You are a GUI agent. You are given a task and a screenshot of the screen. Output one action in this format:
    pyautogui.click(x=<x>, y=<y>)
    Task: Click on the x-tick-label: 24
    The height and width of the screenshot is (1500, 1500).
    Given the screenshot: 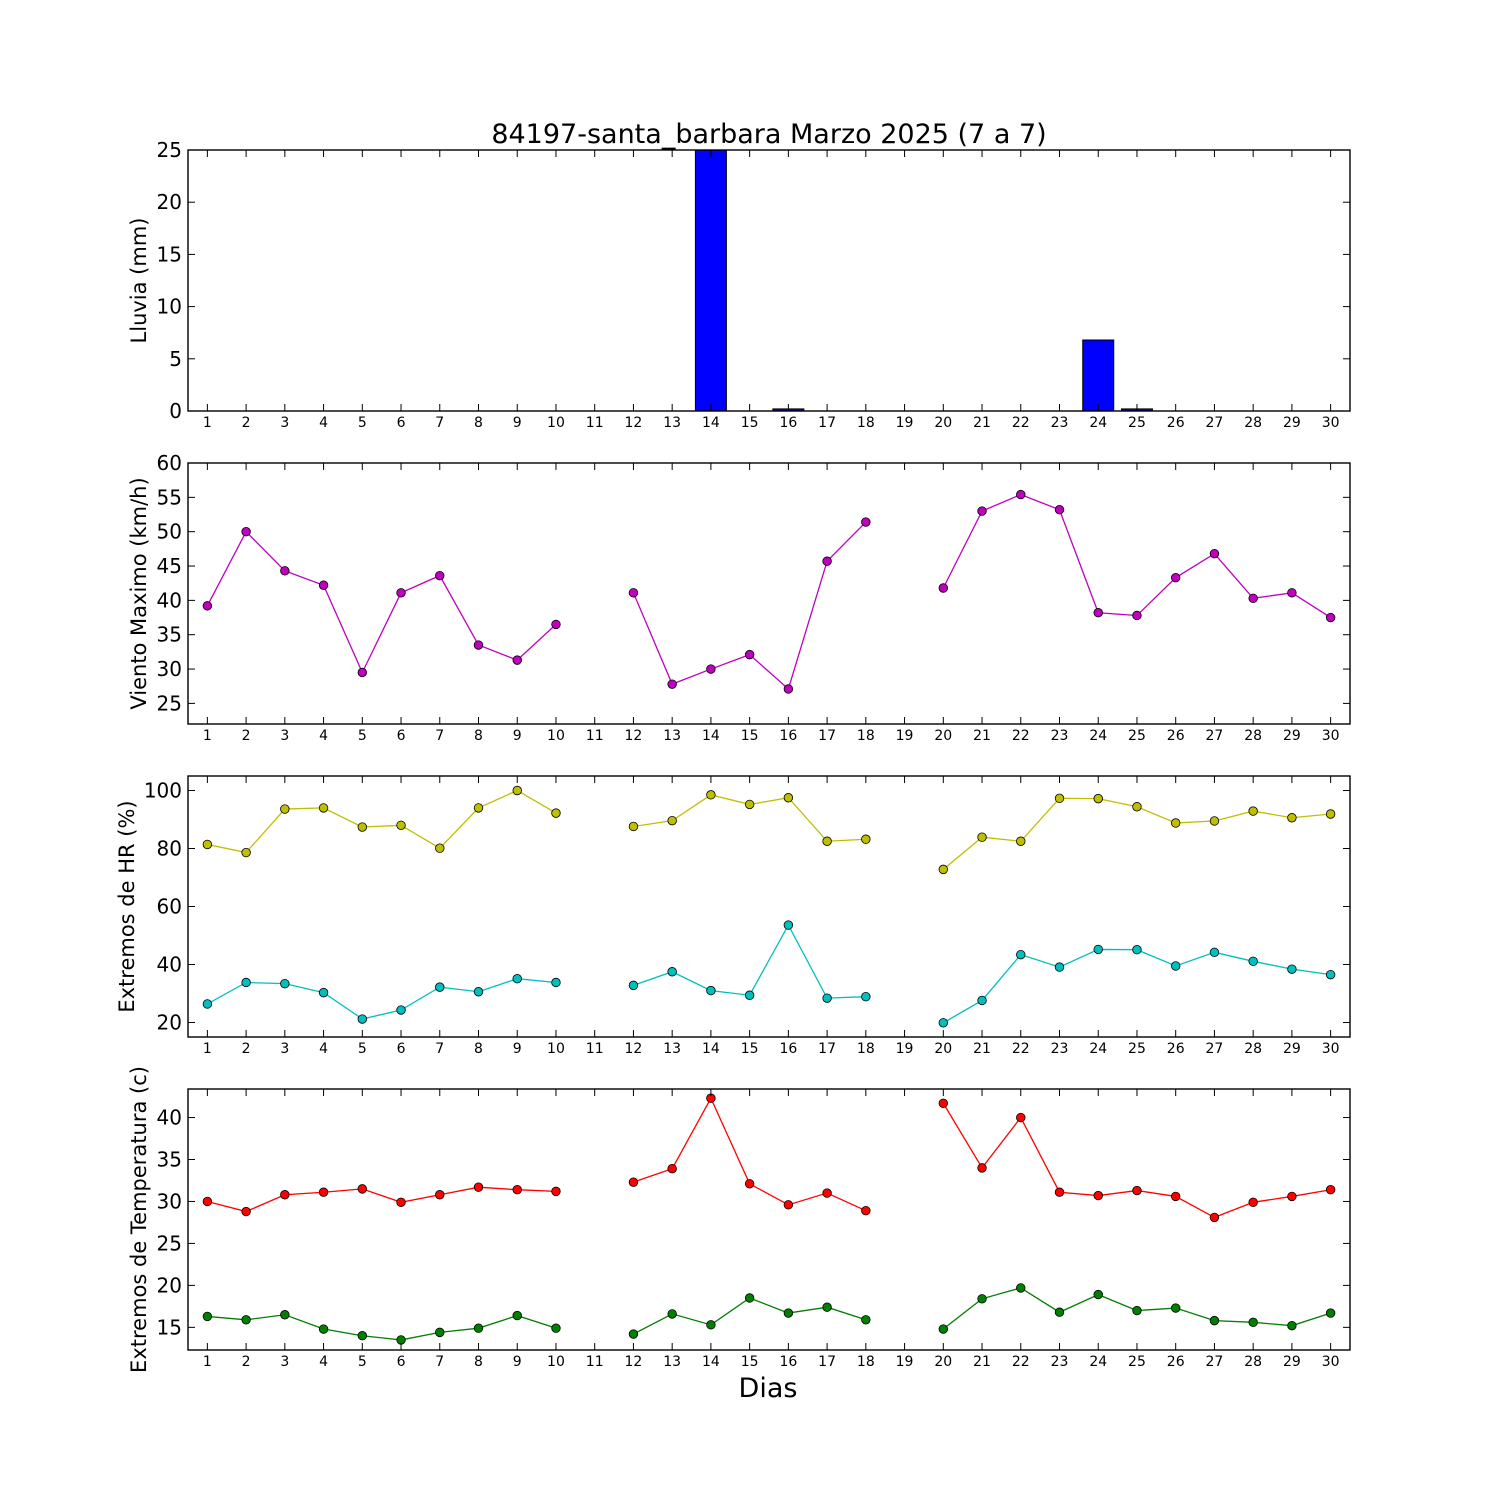 What is the action you would take?
    pyautogui.click(x=1098, y=423)
    